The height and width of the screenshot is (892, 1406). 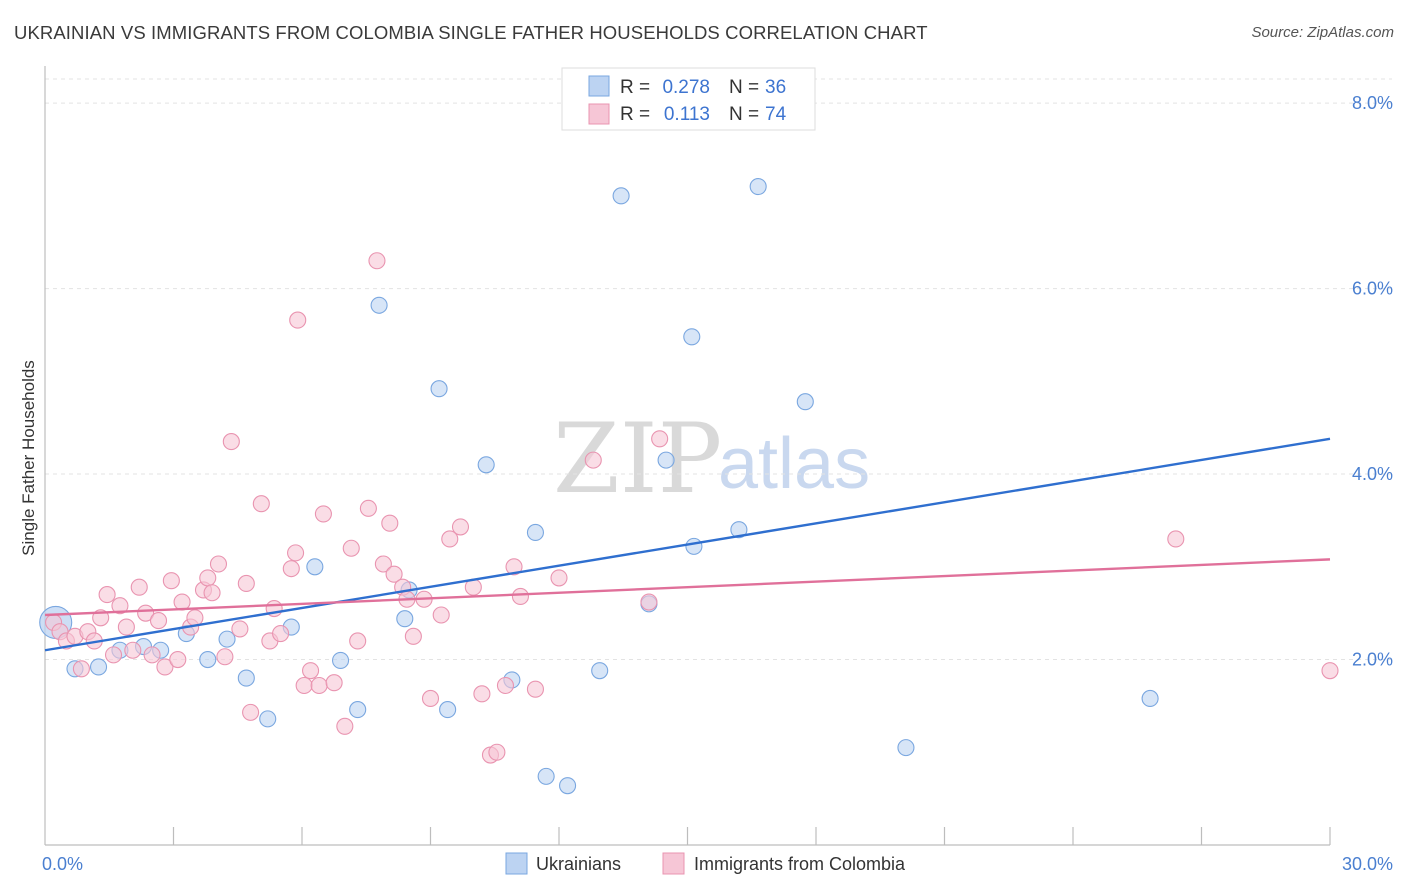 What do you see at coordinates (578, 864) in the screenshot?
I see `bottom-legend-label-ukrainians: Ukrainians` at bounding box center [578, 864].